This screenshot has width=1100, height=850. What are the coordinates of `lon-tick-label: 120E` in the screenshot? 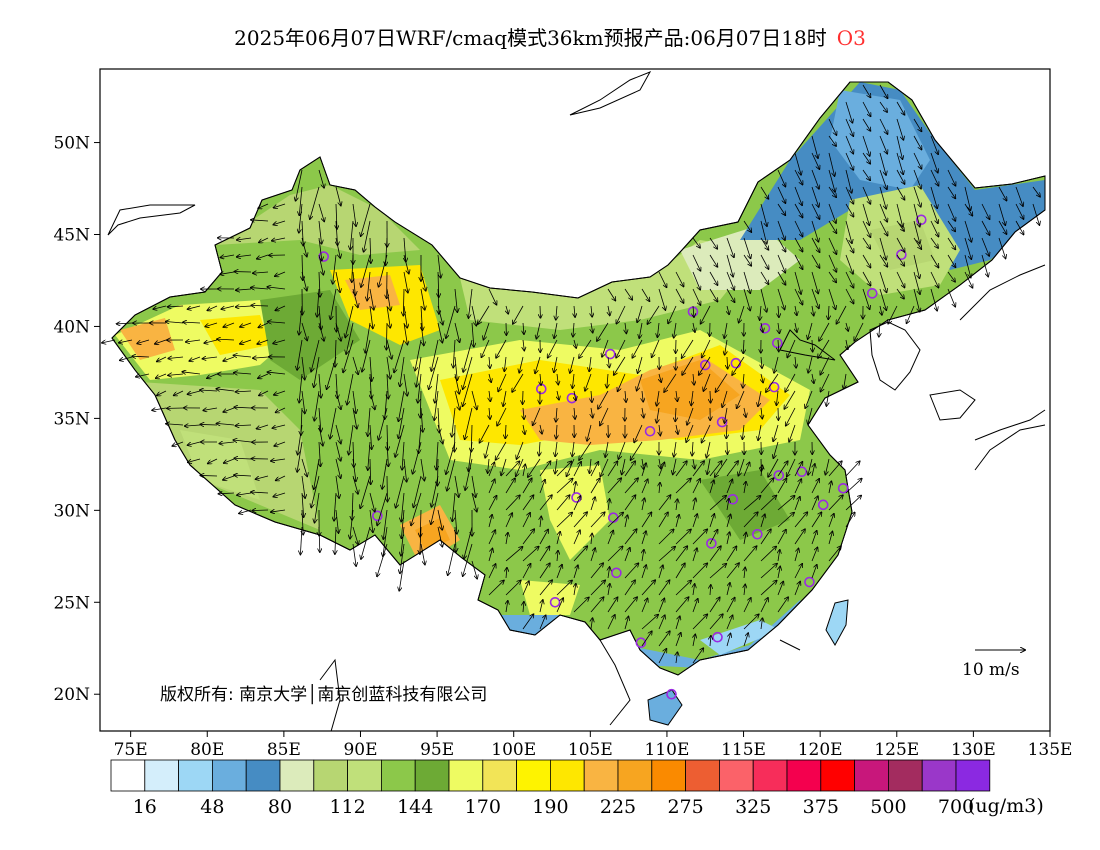 It's located at (820, 750).